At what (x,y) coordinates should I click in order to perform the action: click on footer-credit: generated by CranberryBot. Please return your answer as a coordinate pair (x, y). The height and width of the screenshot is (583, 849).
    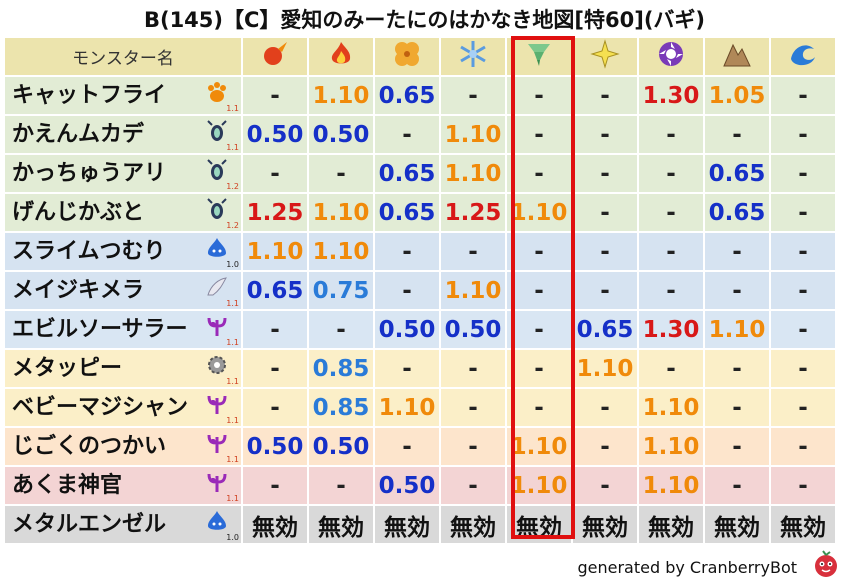
    Looking at the image, I should click on (687, 567).